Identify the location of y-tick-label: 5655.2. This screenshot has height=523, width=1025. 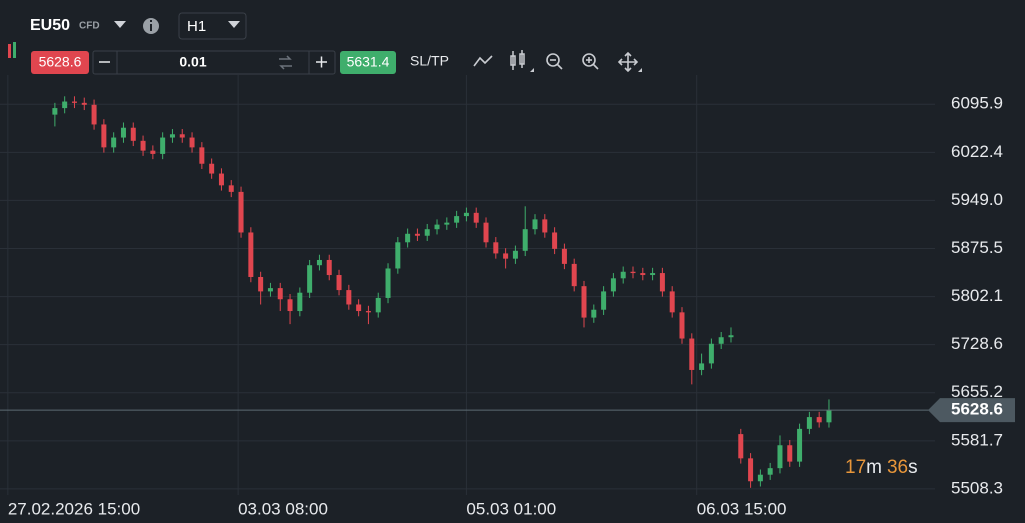
(977, 391).